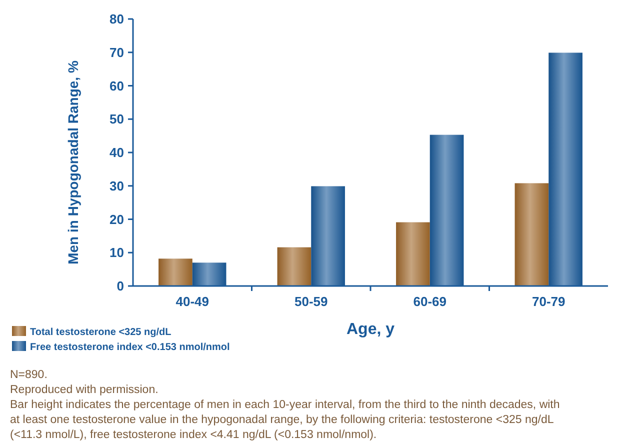  What do you see at coordinates (117, 152) in the screenshot?
I see `y-tick-label: 40` at bounding box center [117, 152].